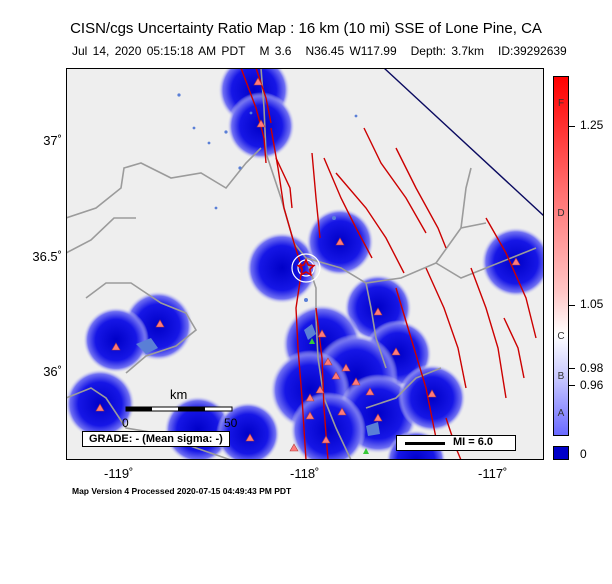 This screenshot has width=612, height=584. What do you see at coordinates (592, 304) in the screenshot?
I see `colorbar-value-1-05: 1.05` at bounding box center [592, 304].